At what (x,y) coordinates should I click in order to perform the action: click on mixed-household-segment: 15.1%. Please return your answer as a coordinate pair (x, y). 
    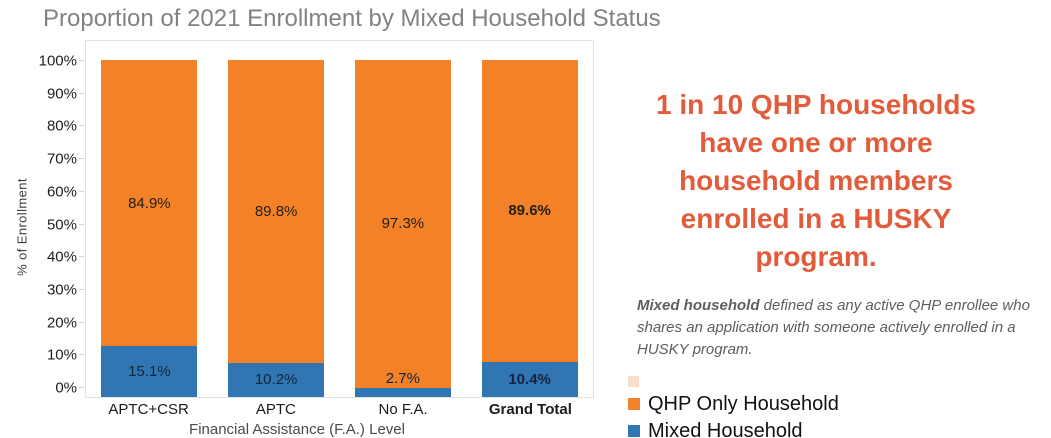
    Looking at the image, I should click on (149, 371).